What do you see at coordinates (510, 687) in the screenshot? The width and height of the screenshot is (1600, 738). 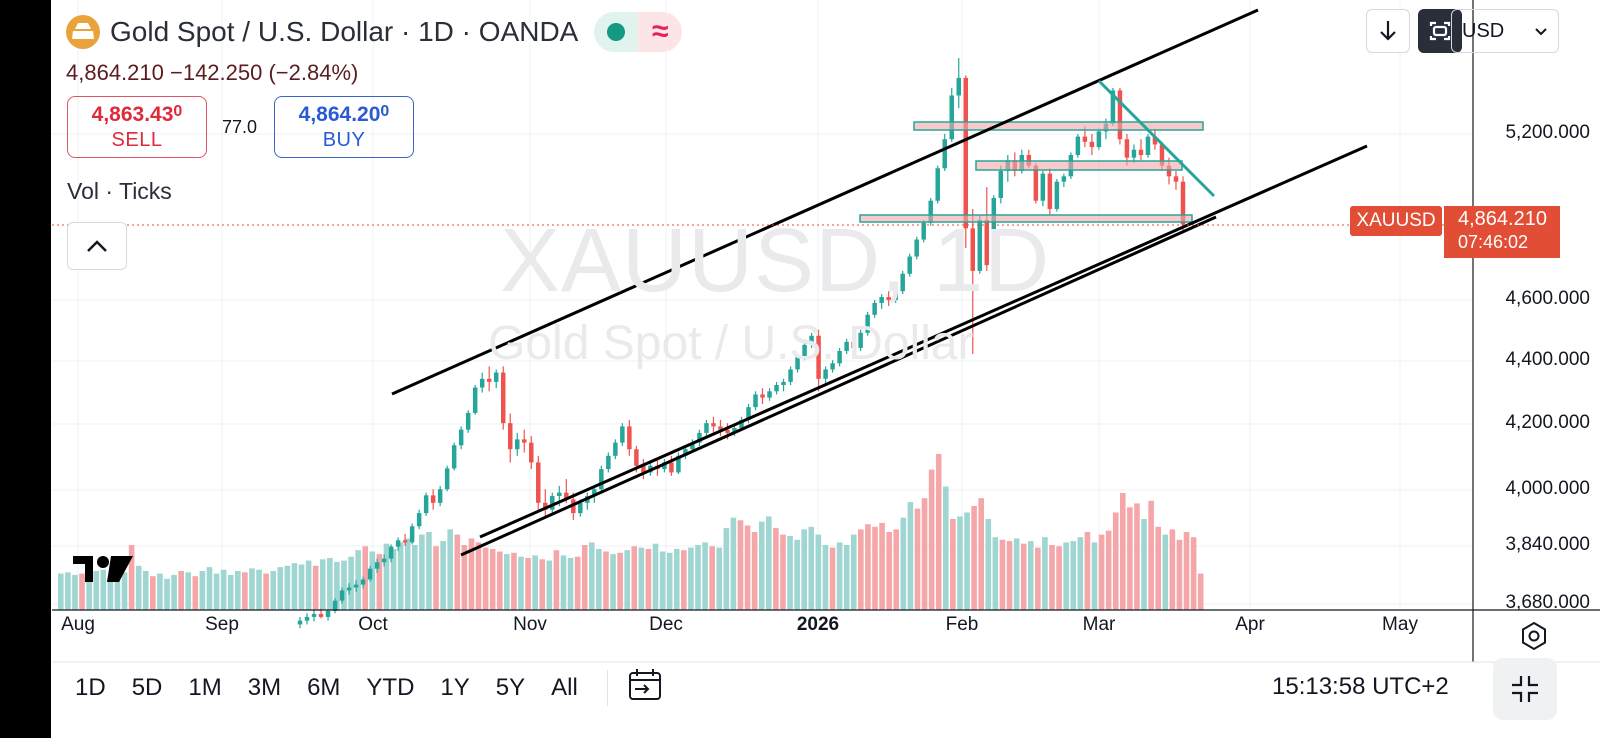 I see `range-5y: 5Y` at bounding box center [510, 687].